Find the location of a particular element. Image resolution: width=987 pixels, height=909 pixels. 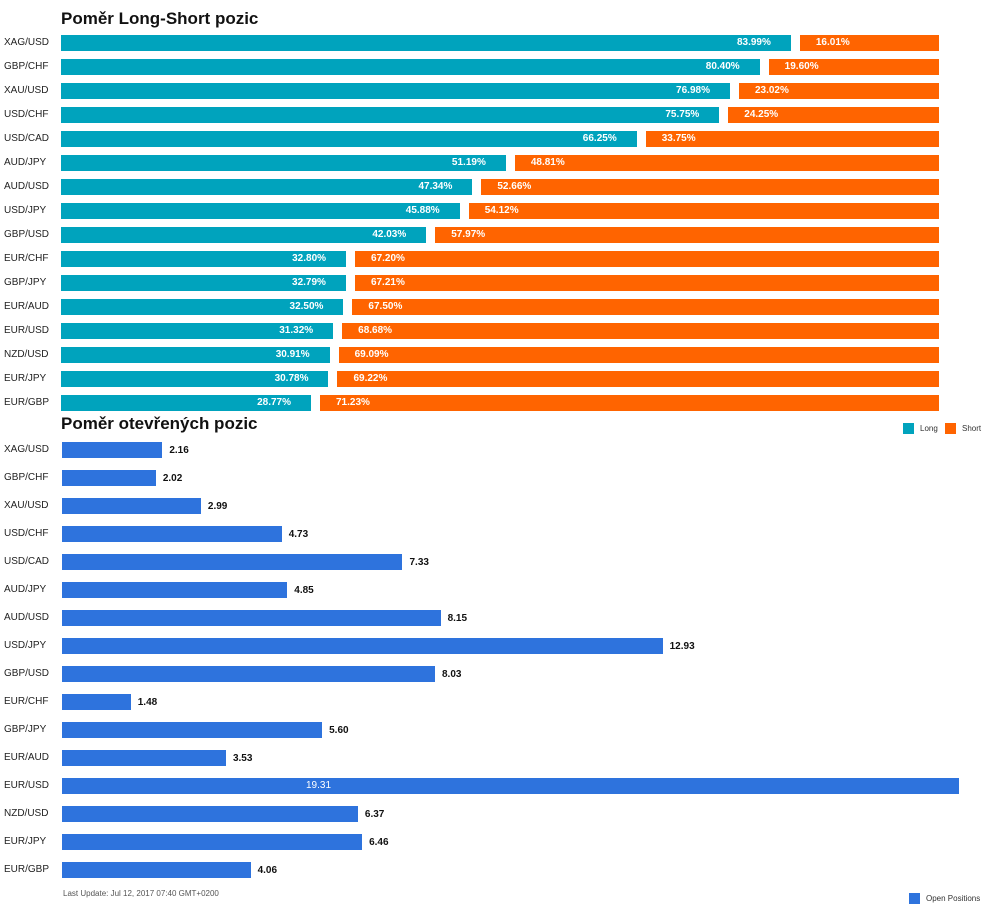

short-value-label-nzd-usd: 69.09% is located at coordinates (371, 354).